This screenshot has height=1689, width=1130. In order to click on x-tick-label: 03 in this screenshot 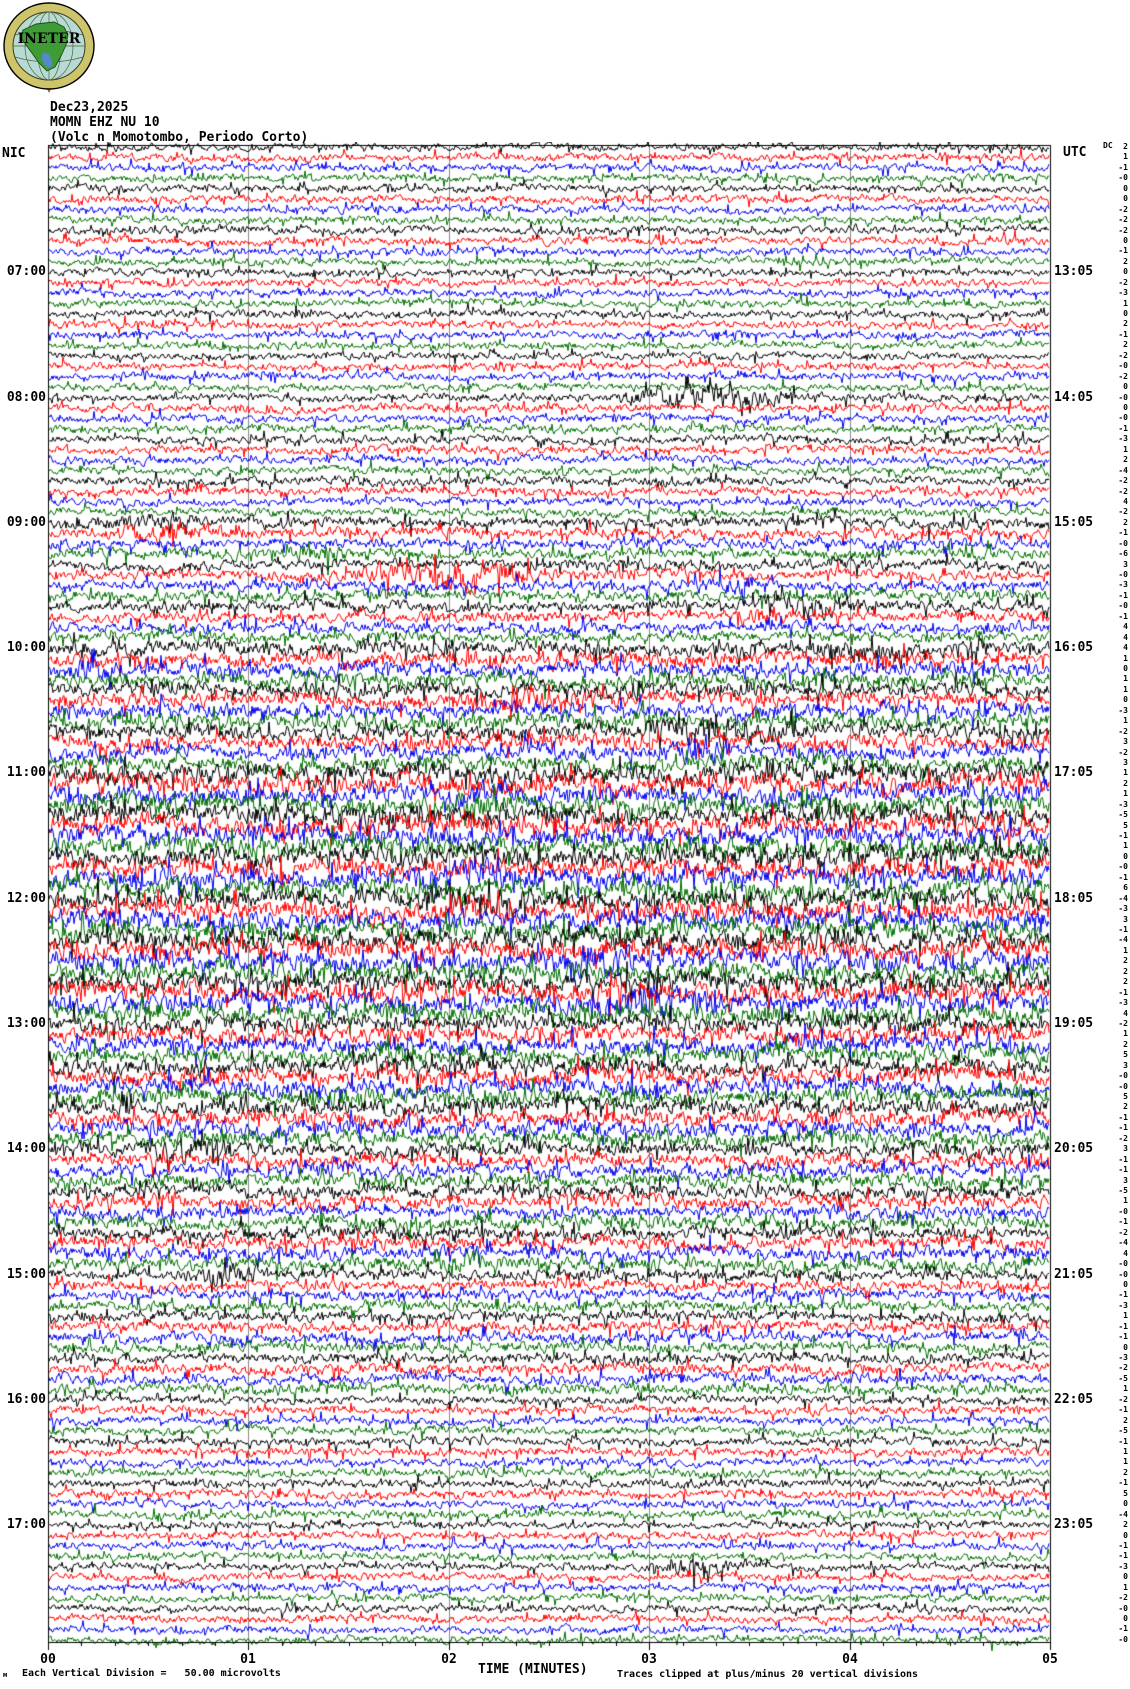, I will do `click(649, 1659)`.